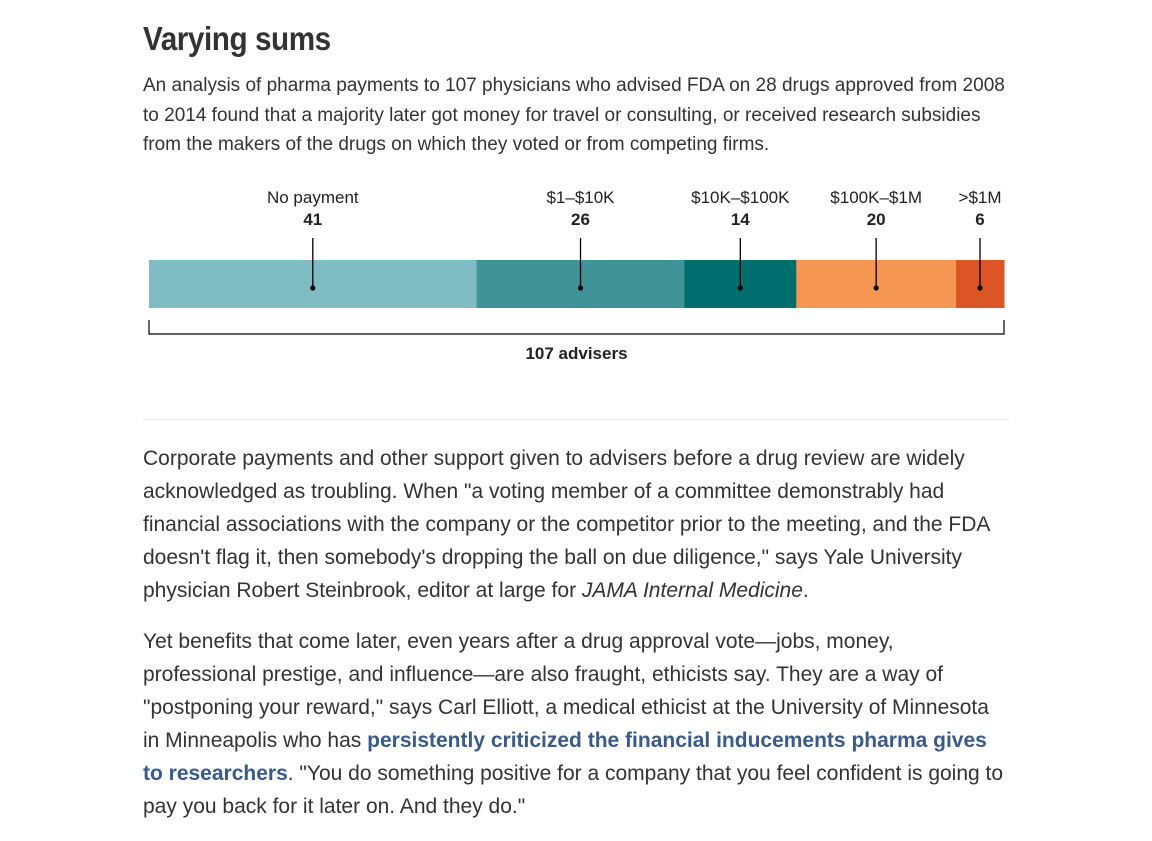 This screenshot has height=841, width=1152. Describe the element at coordinates (313, 197) in the screenshot. I see `category-label: No payment` at that location.